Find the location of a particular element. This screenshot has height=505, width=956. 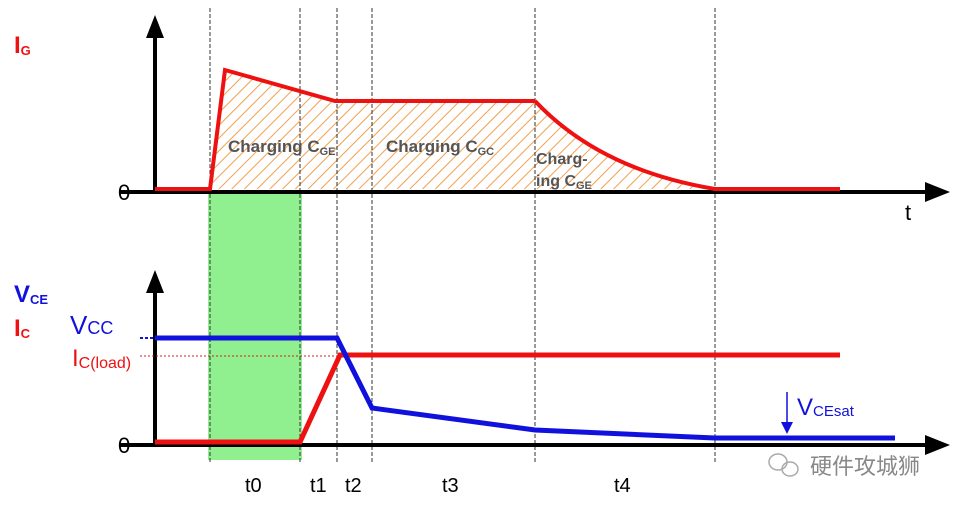

top-x-arrow is located at coordinates (937, 192).